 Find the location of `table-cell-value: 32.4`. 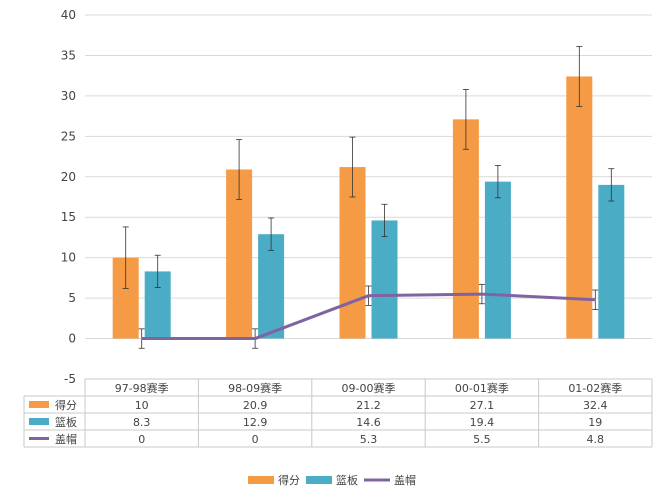

table-cell-value: 32.4 is located at coordinates (595, 405).